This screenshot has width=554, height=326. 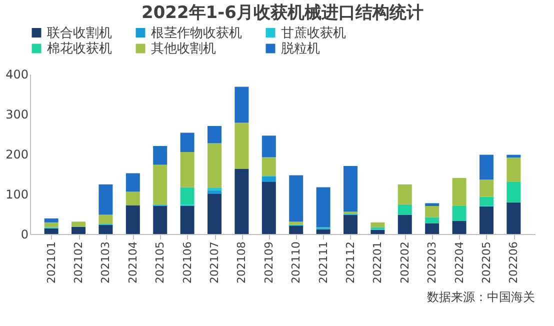 I want to click on x-tick-label: 202110, so click(x=296, y=263).